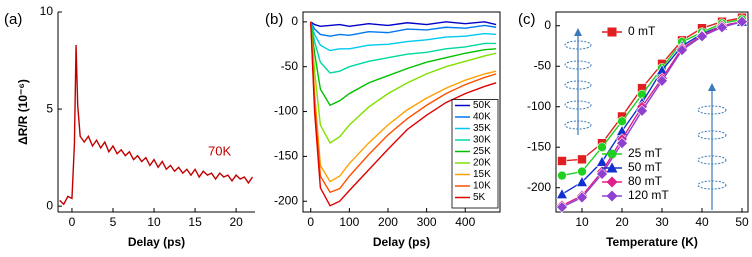  I want to click on legend-label: 10K, so click(482, 186).